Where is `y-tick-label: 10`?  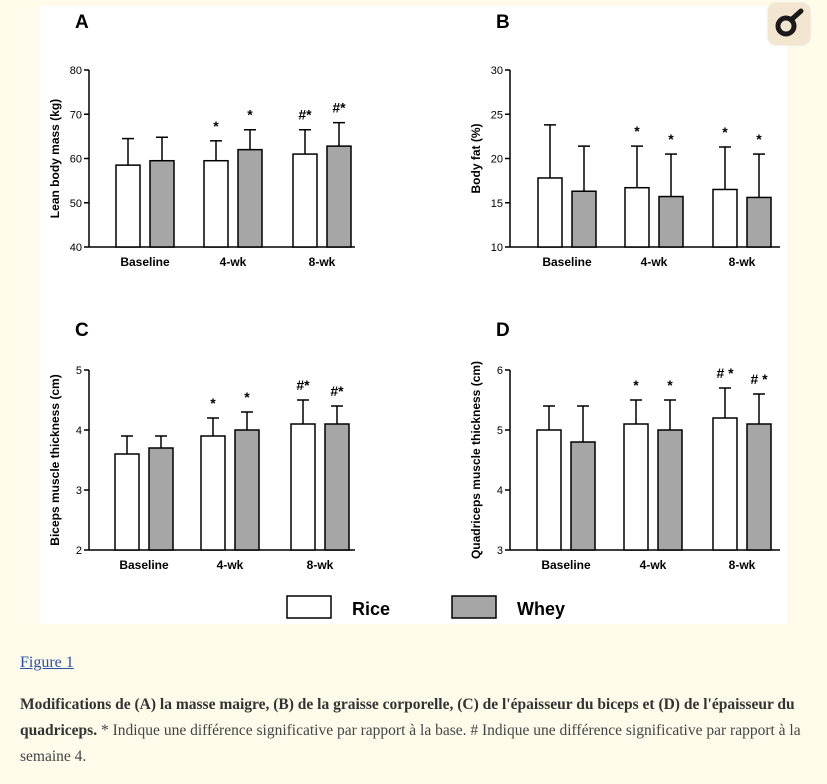 y-tick-label: 10 is located at coordinates (497, 248).